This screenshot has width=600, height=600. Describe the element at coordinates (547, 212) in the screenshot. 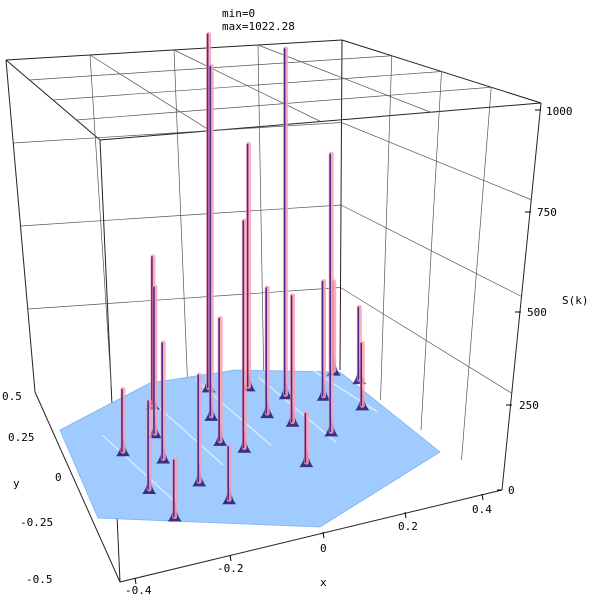

I see `z-tick-label-750: 750` at that location.